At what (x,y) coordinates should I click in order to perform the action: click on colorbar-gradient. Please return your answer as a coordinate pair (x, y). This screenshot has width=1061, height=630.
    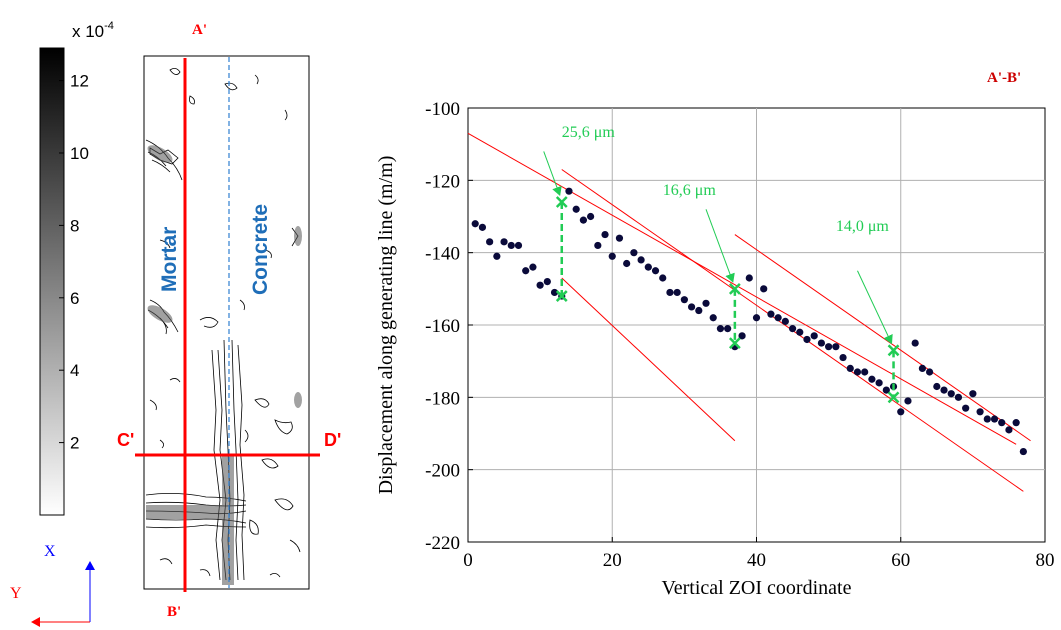
    Looking at the image, I should click on (52, 281).